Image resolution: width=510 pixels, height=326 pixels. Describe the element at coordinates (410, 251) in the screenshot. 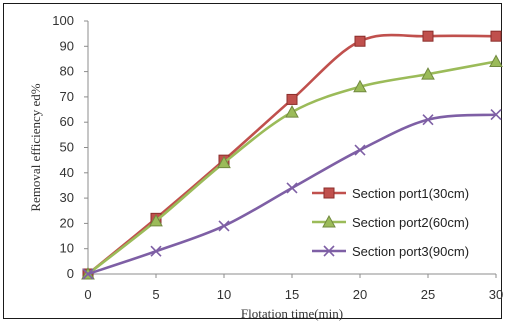

I see `legend-label: Section port3(90cm)` at that location.